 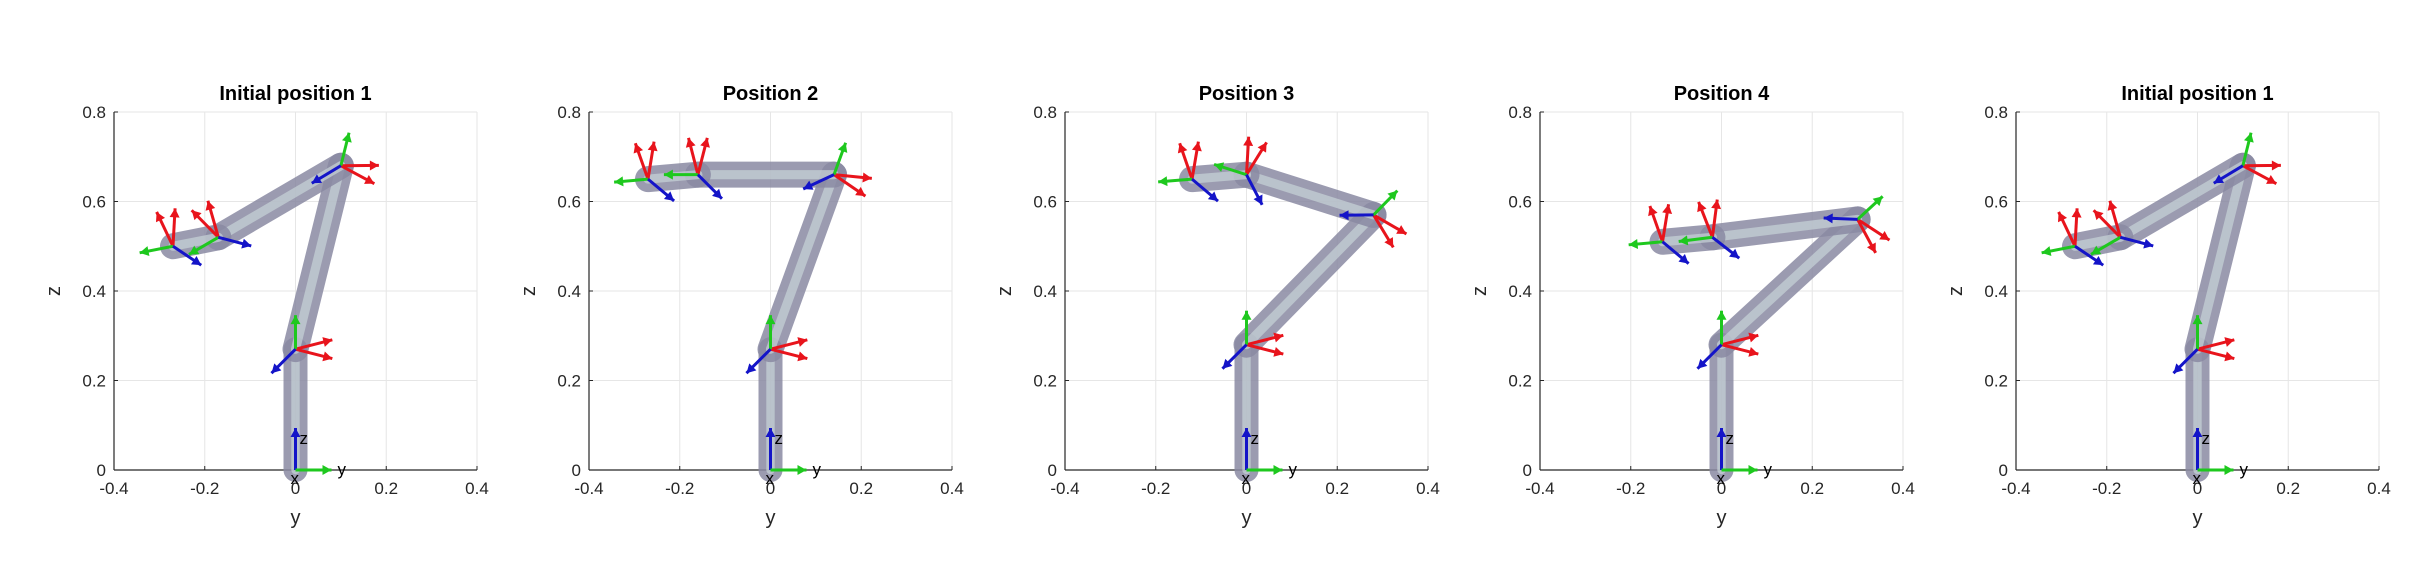 What do you see at coordinates (327, 356) in the screenshot?
I see `joint-frame-1-x-axis-a-head` at bounding box center [327, 356].